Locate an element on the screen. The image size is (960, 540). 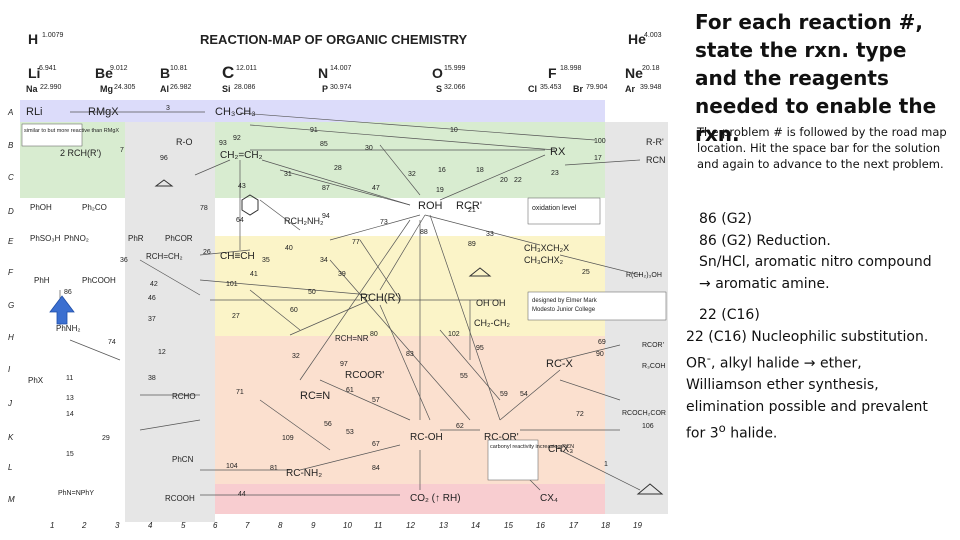
svg-text: OH OH is located at coordinates (491, 303).